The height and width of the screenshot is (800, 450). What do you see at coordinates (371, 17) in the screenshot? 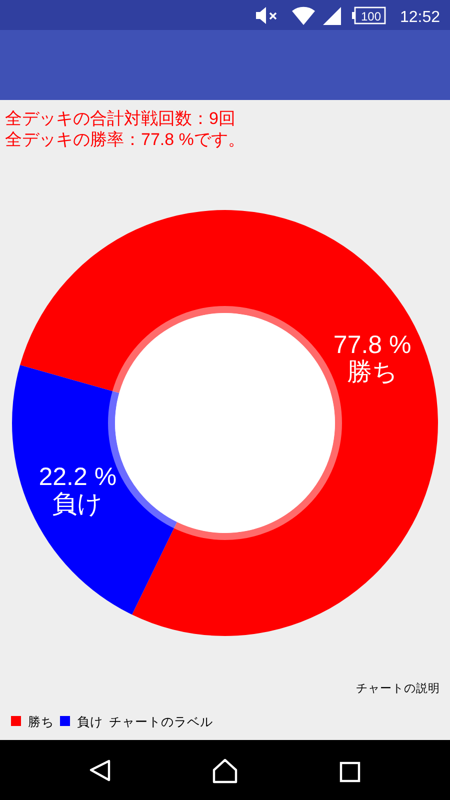
I see `text: 100` at bounding box center [371, 17].